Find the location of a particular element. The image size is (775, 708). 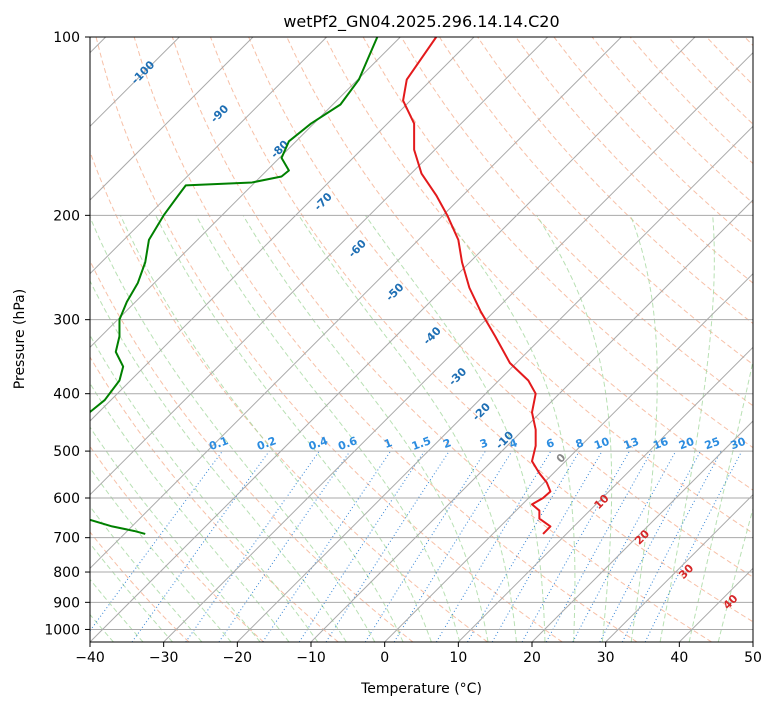

x-tick-label: 40 is located at coordinates (679, 658).